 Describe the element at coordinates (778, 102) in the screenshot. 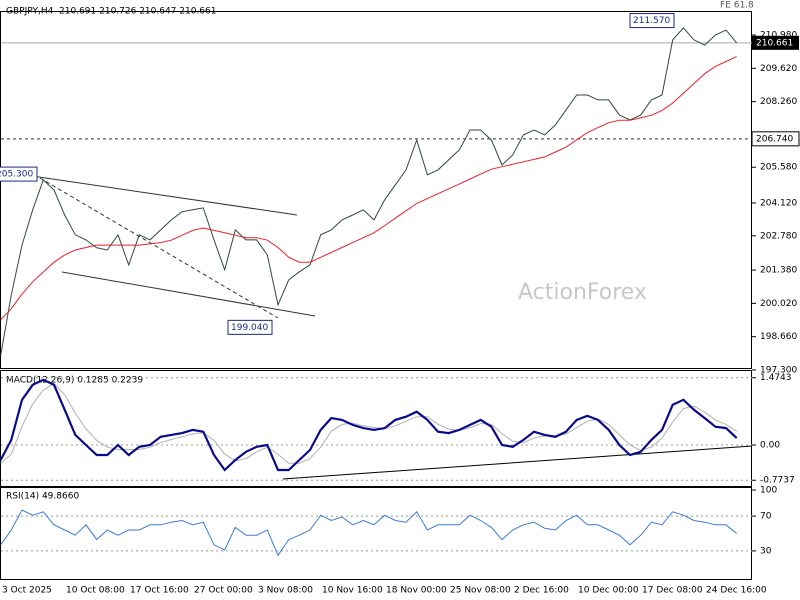

I see `y-tick-label: 208.260` at that location.